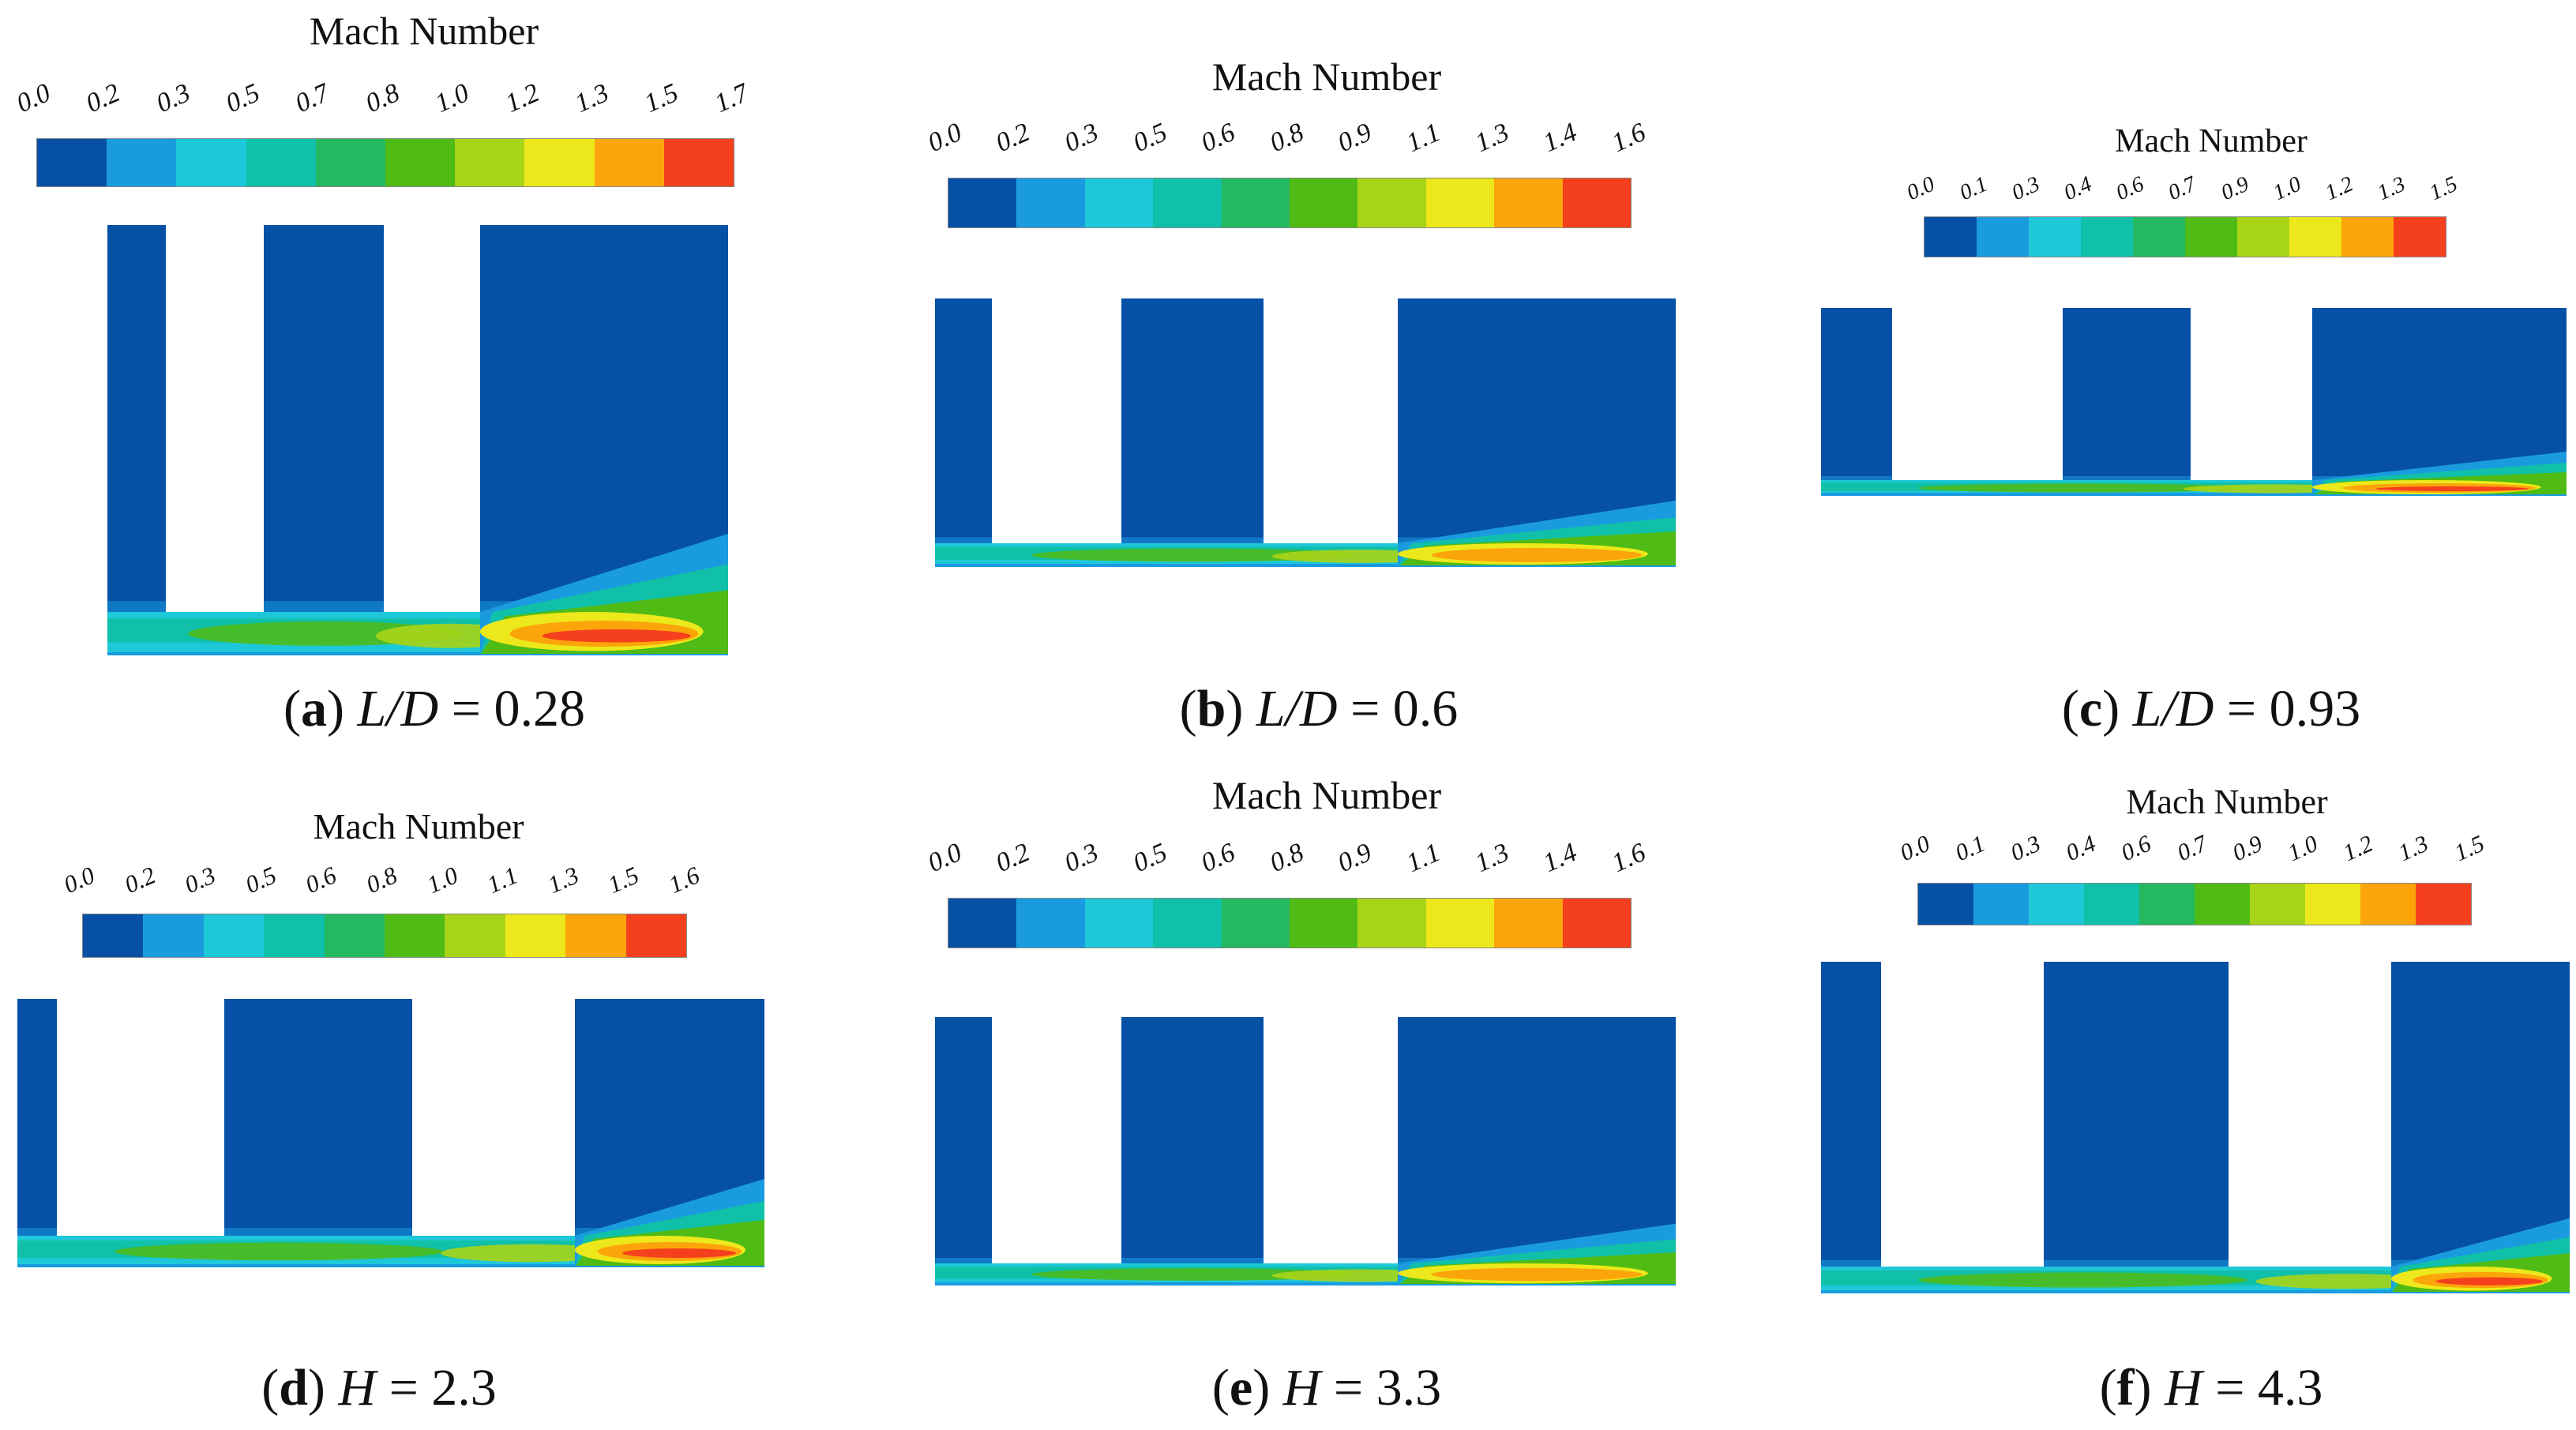 Image resolution: width=2576 pixels, height=1430 pixels. Describe the element at coordinates (1326, 1388) in the screenshot. I see `caption-e: (e) H = 3.3` at that location.